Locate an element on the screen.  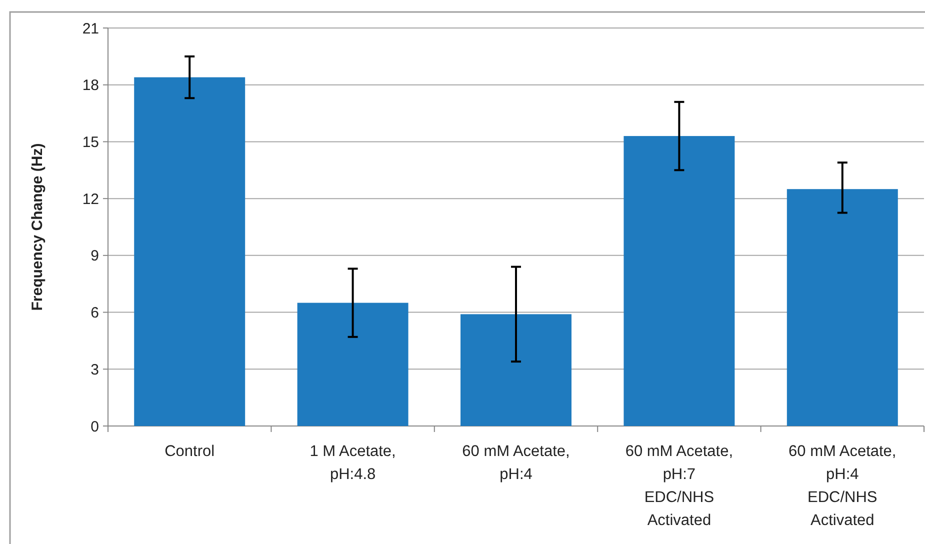
y-tick-label: 15 is located at coordinates (90, 142).